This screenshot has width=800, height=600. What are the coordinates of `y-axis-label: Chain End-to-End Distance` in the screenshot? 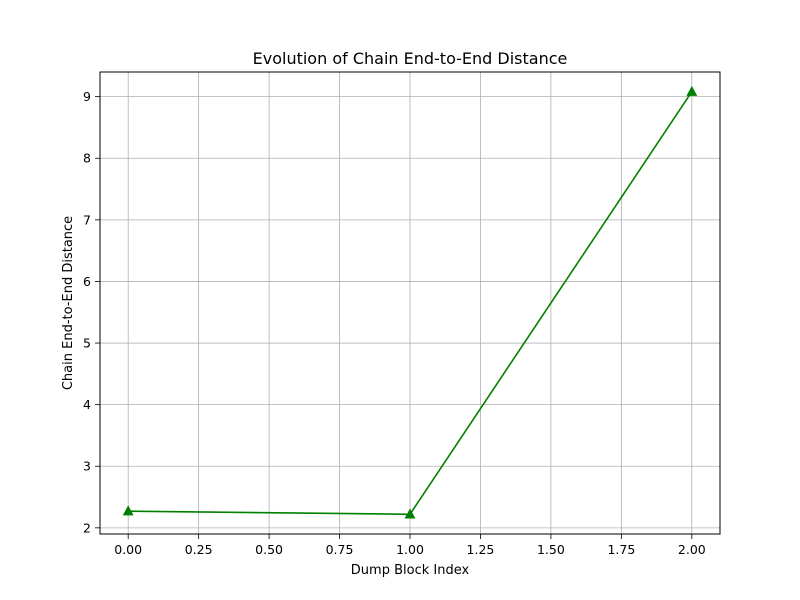 It's located at (68, 303).